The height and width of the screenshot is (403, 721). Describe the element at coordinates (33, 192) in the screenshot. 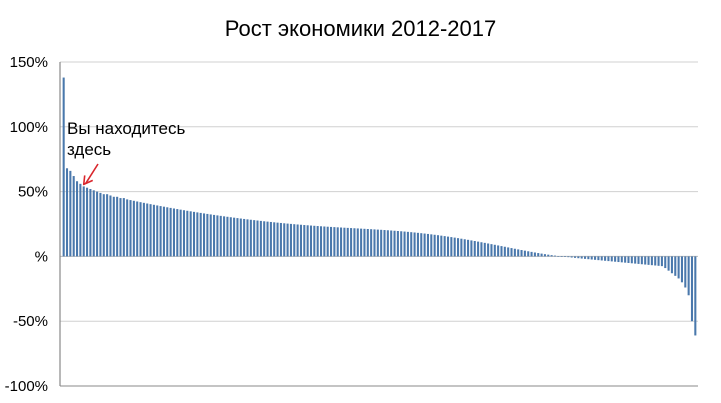

I see `y-tick-label: 50%` at that location.